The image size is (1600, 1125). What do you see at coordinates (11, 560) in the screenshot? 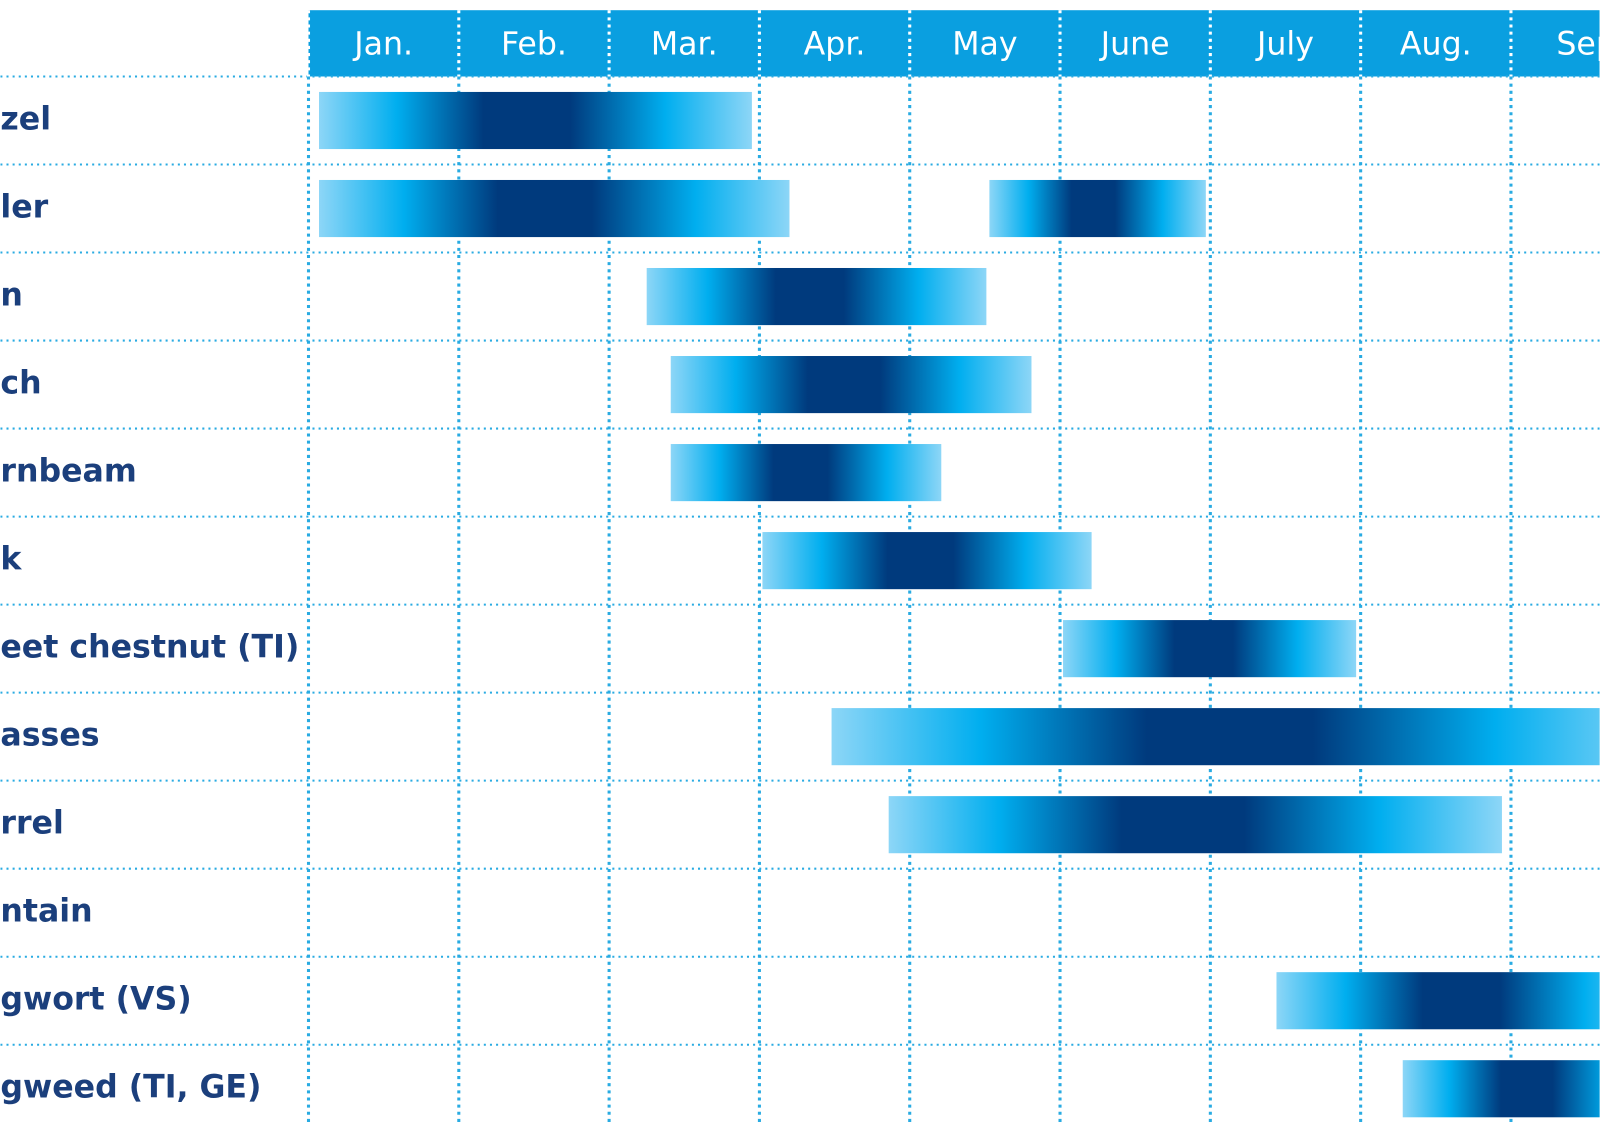
I see `row-label: k` at bounding box center [11, 560].